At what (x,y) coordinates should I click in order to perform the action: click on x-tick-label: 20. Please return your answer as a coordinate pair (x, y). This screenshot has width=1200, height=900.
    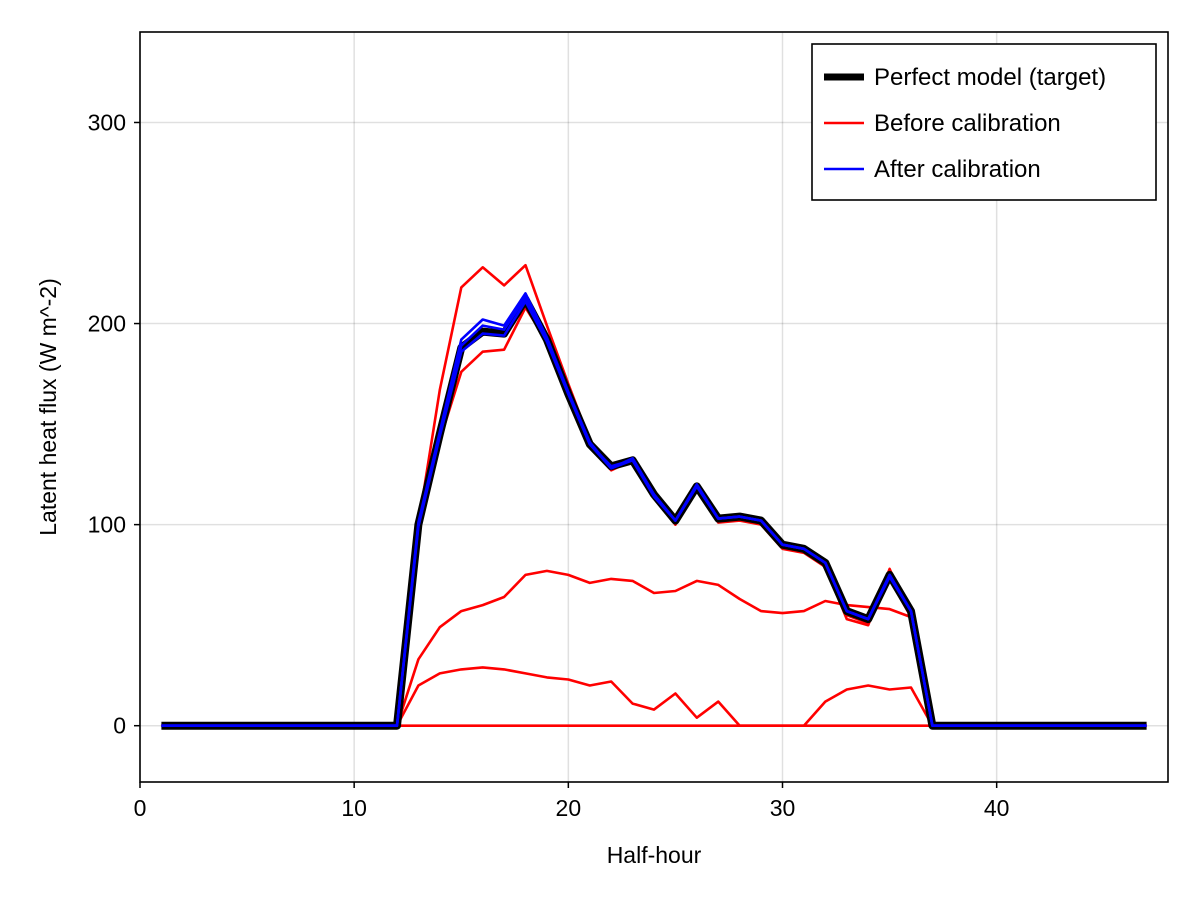
    Looking at the image, I should click on (569, 808).